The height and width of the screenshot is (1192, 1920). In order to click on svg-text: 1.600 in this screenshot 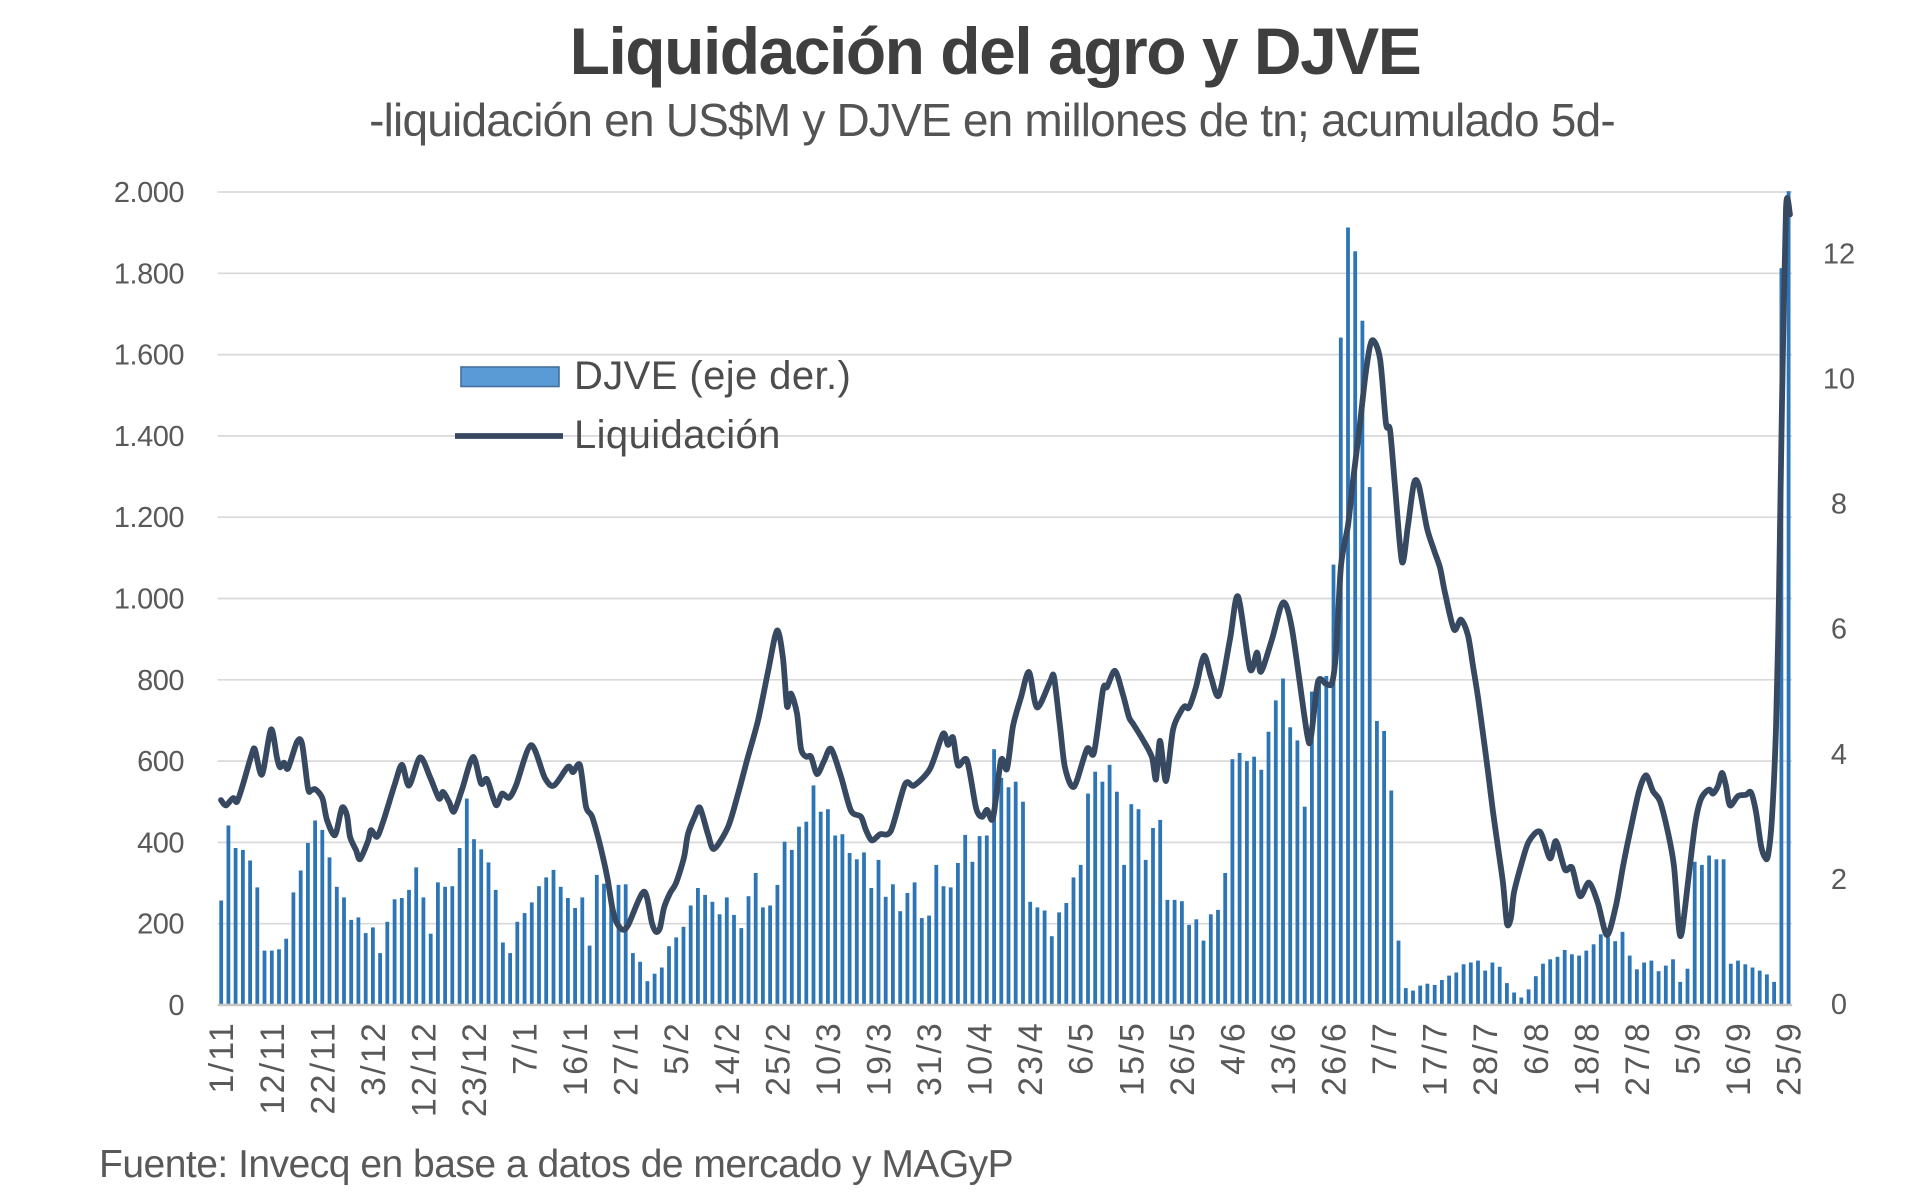, I will do `click(149, 356)`.